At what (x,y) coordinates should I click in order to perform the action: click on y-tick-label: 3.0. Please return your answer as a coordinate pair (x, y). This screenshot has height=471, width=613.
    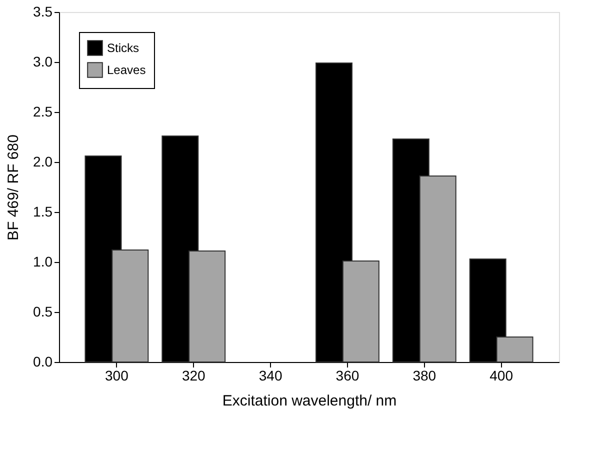
    Looking at the image, I should click on (43, 62).